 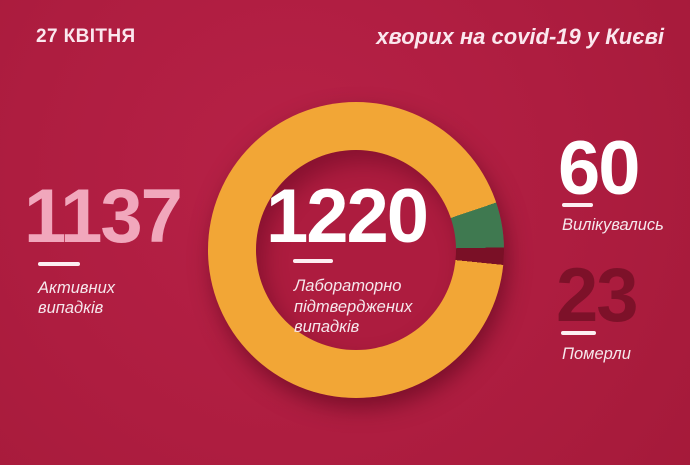 I want to click on deaths-label: Померли, so click(x=596, y=354).